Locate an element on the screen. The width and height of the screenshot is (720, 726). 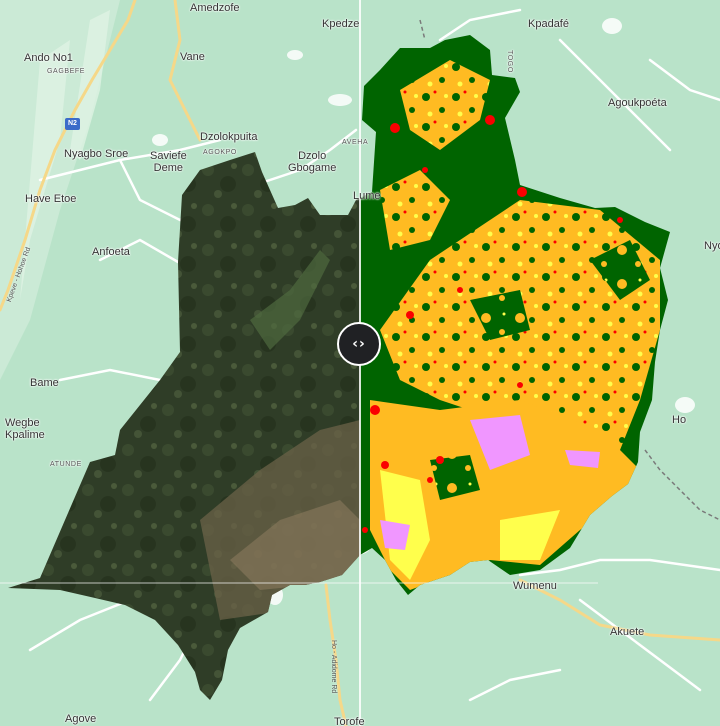
place-wegbe-kpalime: Wegbe Kpalime is located at coordinates (25, 429).